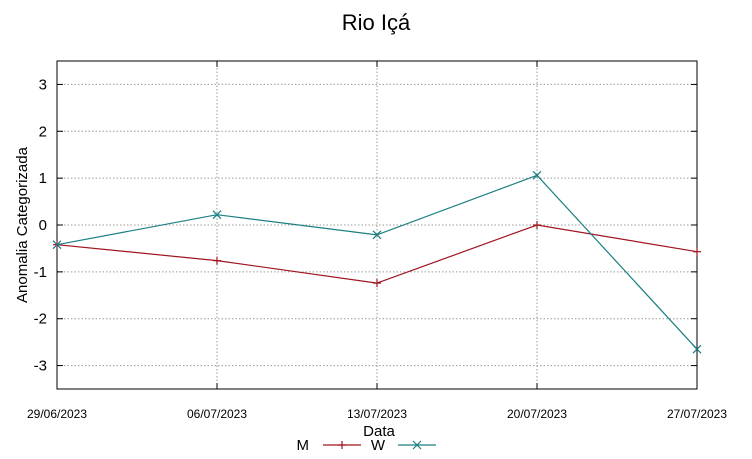 The width and height of the screenshot is (752, 459). What do you see at coordinates (376, 22) in the screenshot?
I see `chart-title: Rio Içá` at bounding box center [376, 22].